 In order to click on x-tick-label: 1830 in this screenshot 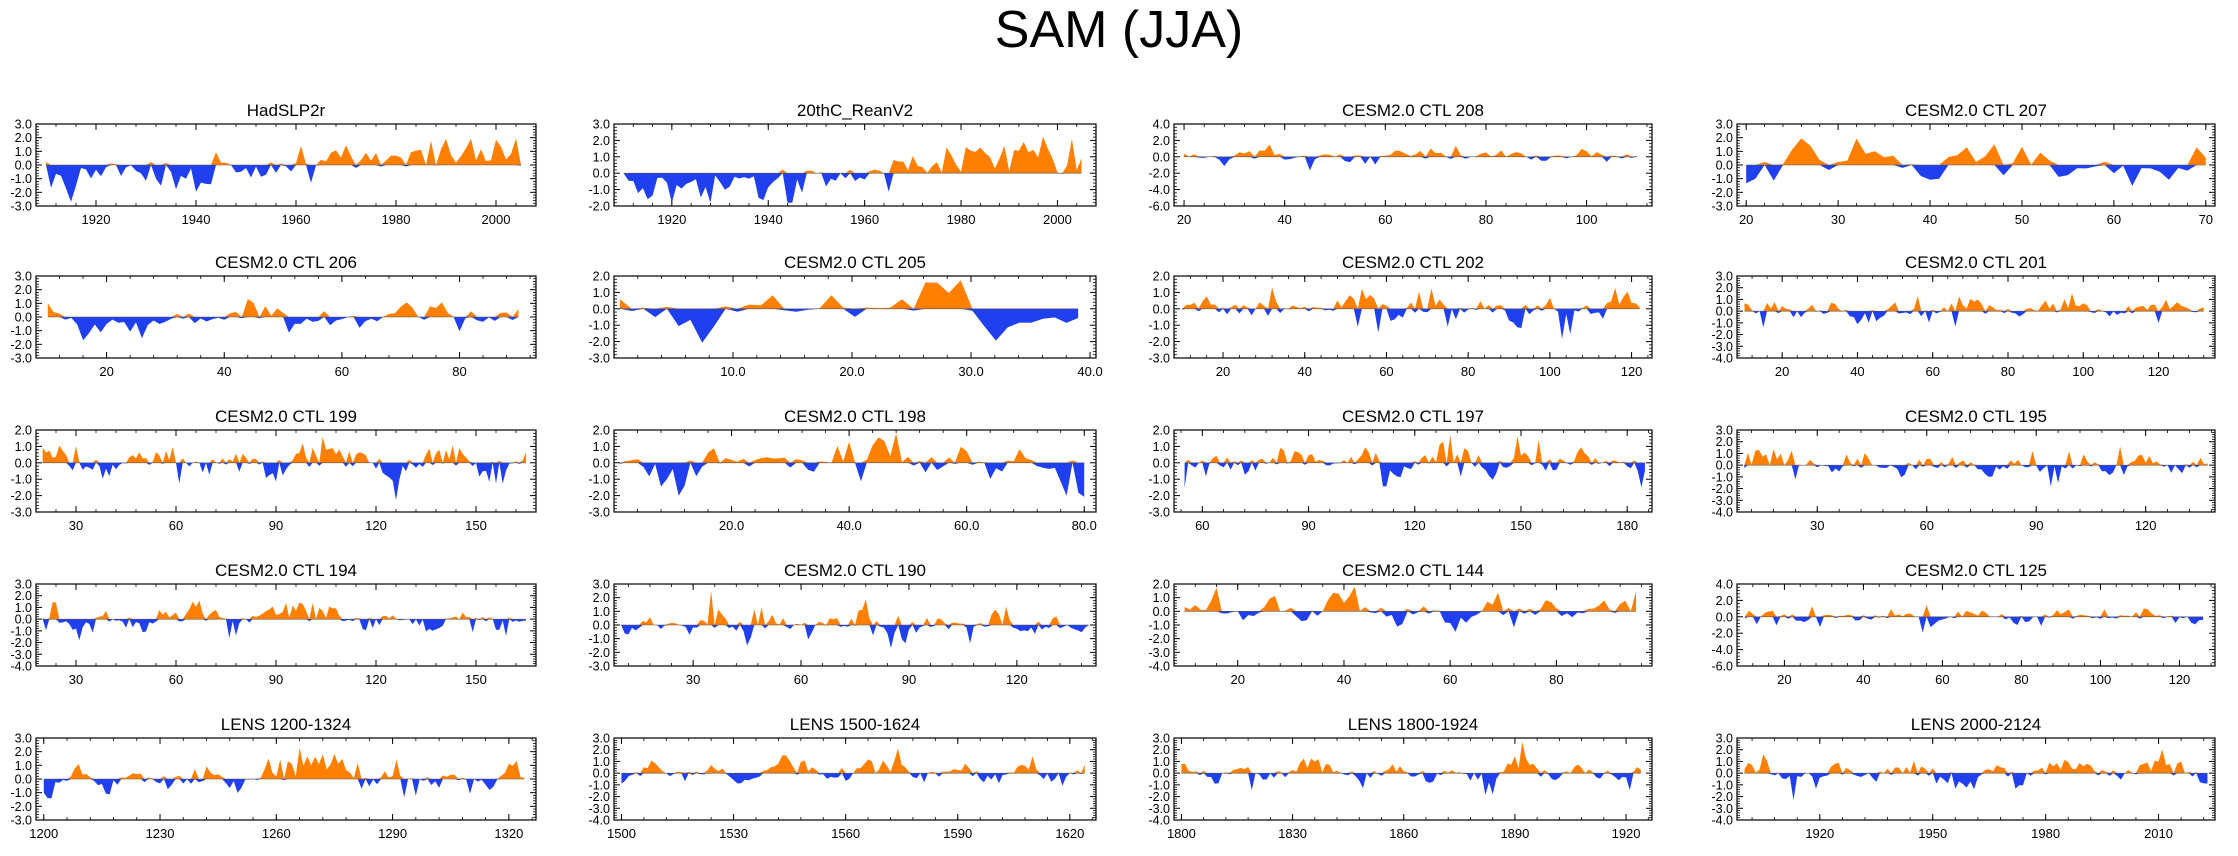, I will do `click(1292, 833)`.